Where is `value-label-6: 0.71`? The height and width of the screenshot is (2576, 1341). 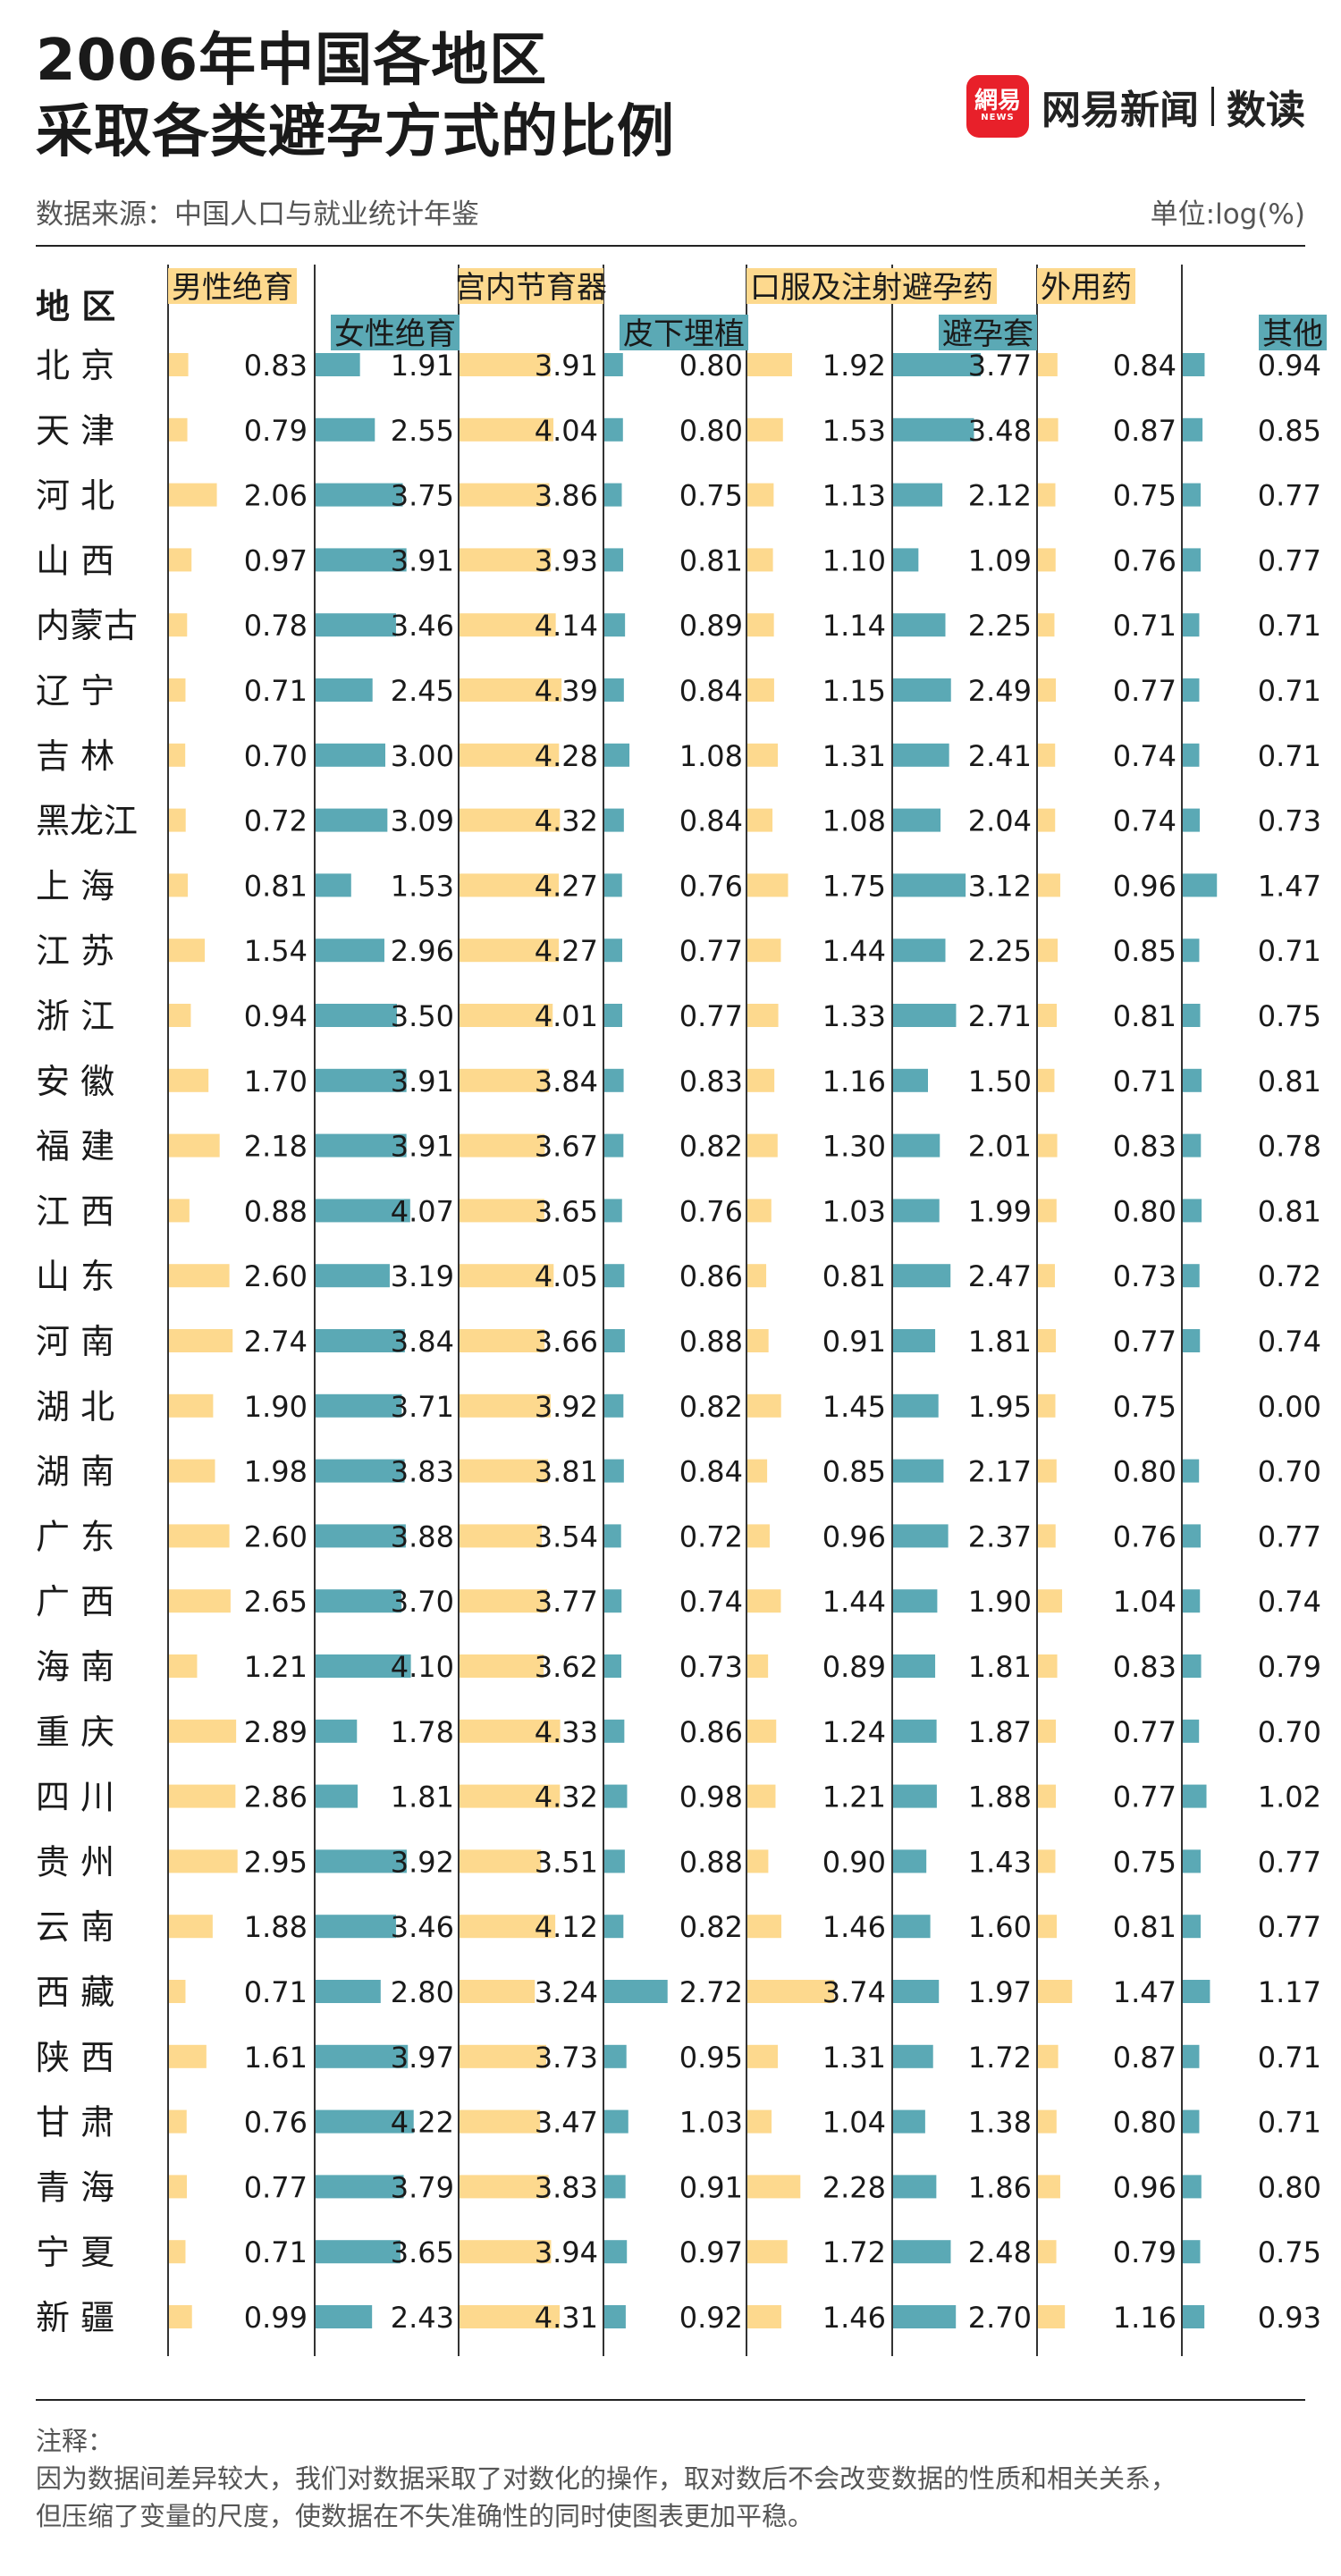
value-label-6: 0.71 is located at coordinates (1145, 626).